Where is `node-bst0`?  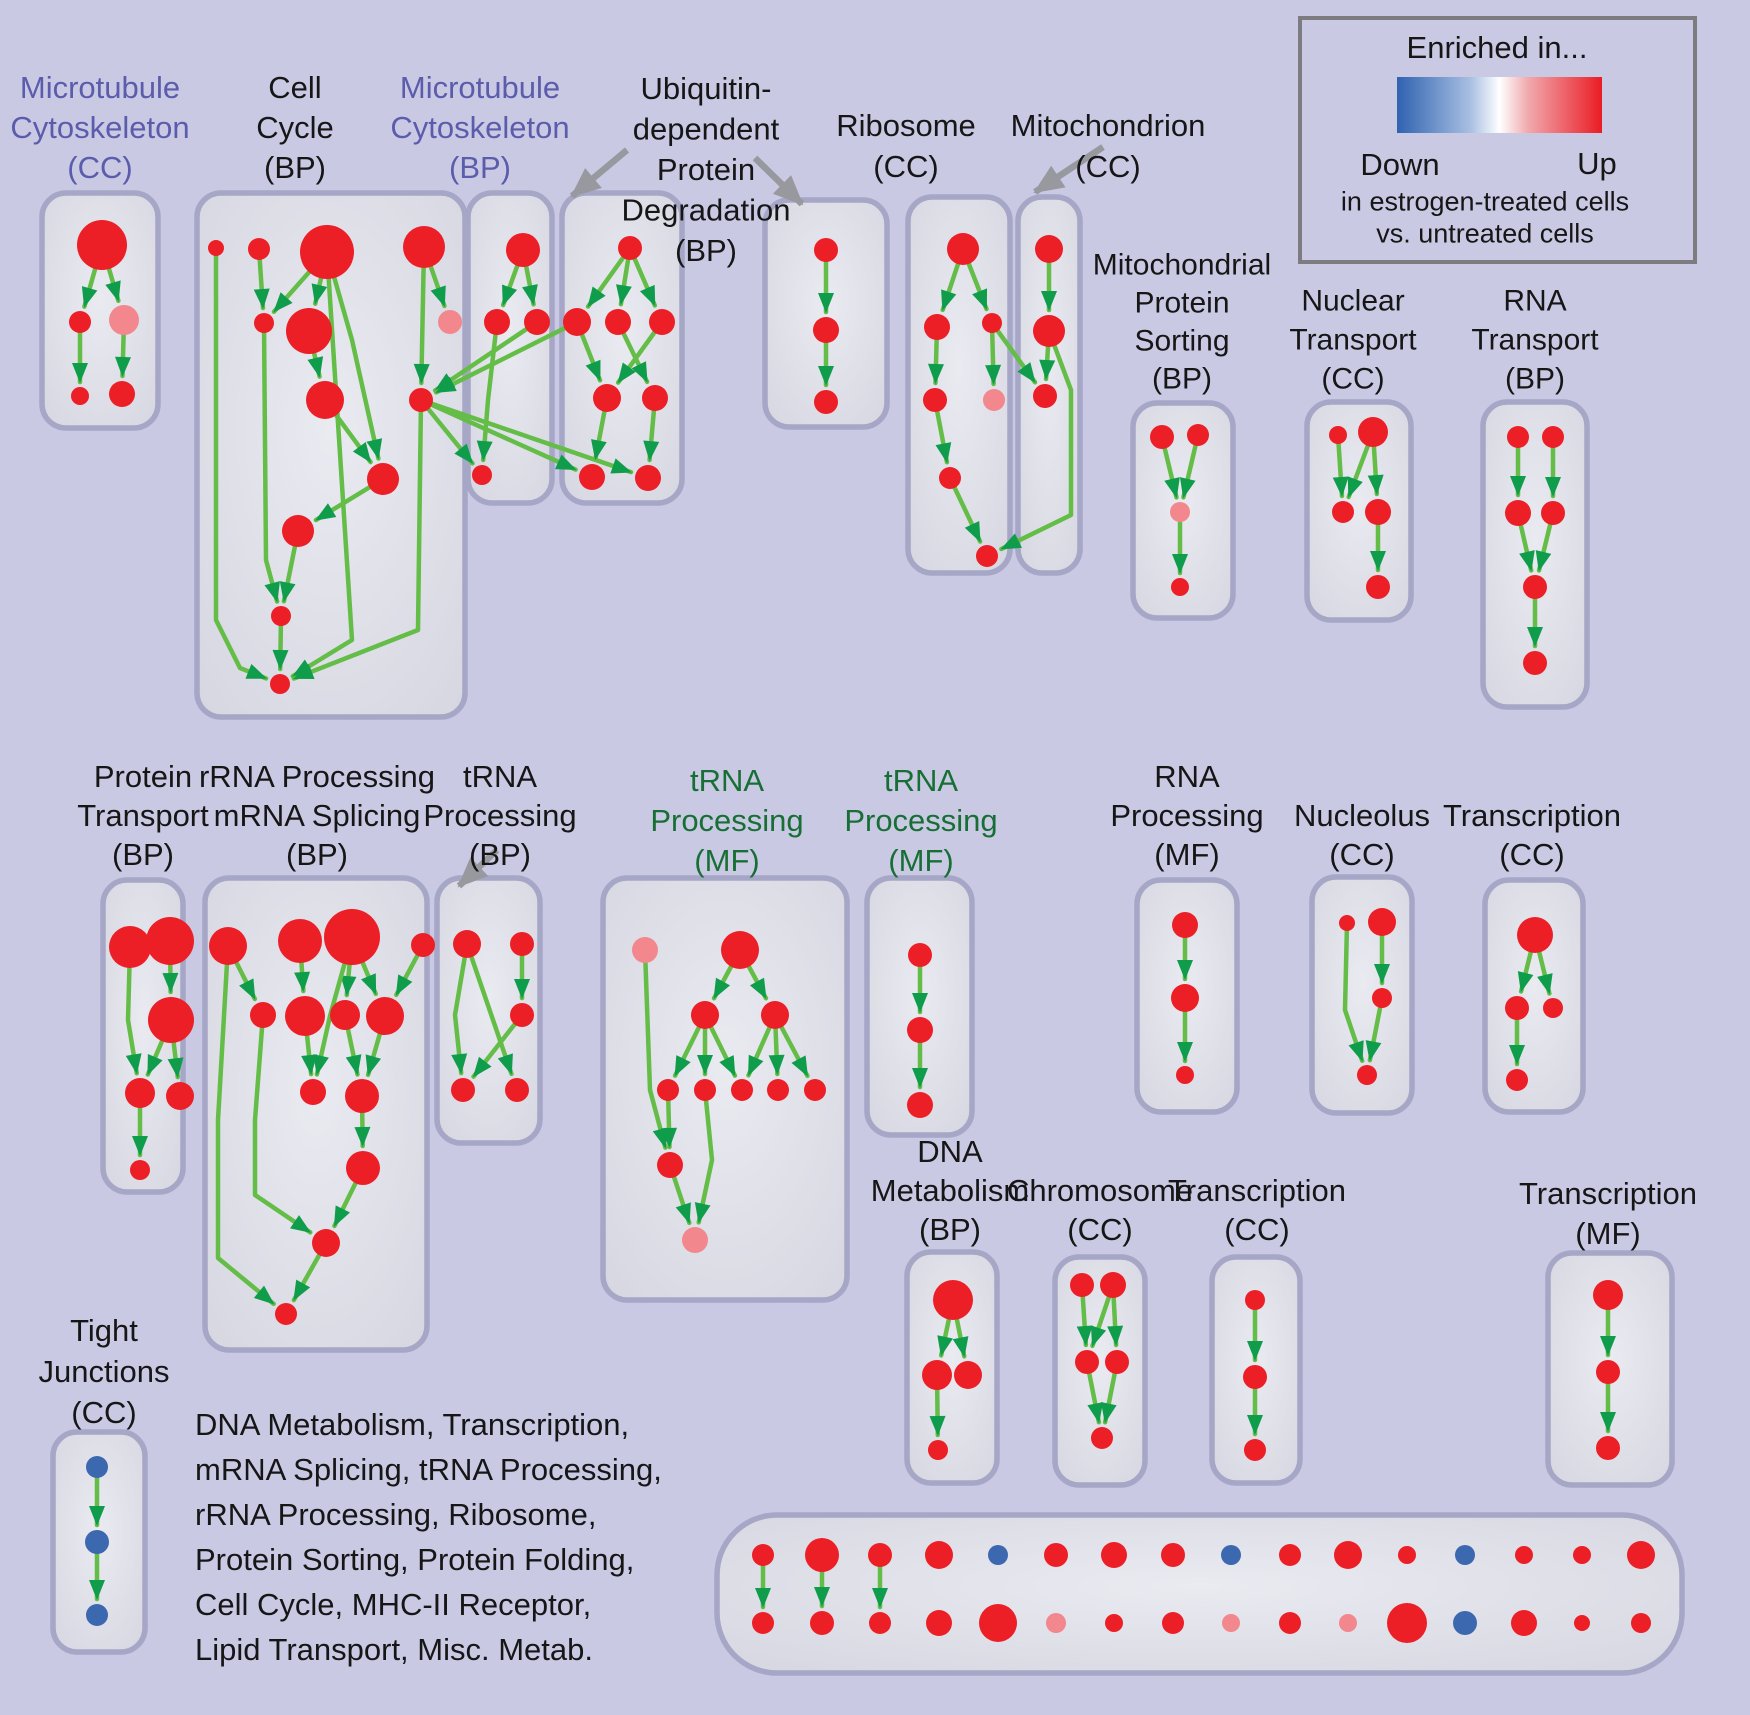 node-bst0 is located at coordinates (763, 1555).